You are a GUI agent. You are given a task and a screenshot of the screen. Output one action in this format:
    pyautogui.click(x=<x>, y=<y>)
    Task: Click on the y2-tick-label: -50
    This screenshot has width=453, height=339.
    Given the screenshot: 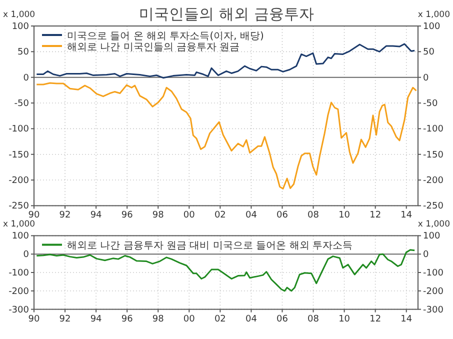 What is the action you would take?
    pyautogui.click(x=430, y=104)
    